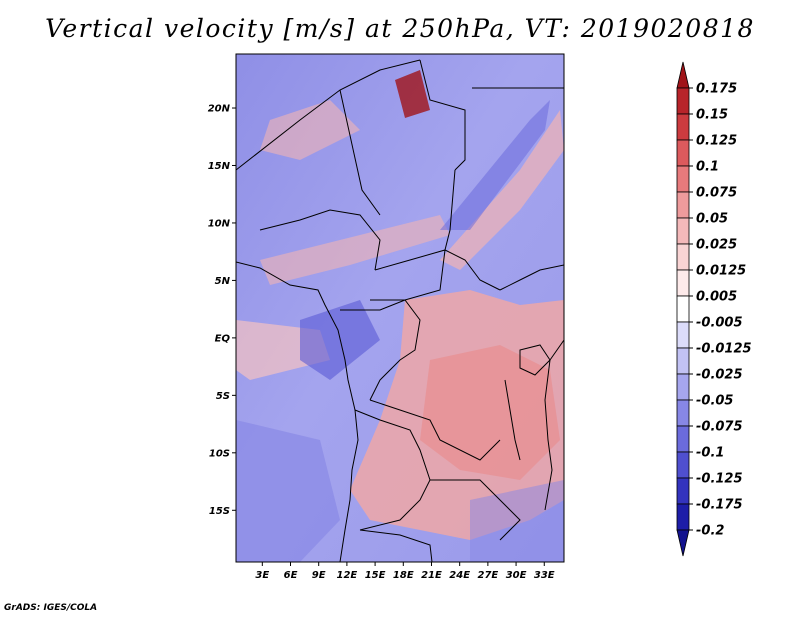 The width and height of the screenshot is (800, 618). What do you see at coordinates (297, 411) in the screenshot?
I see `coastline-gulf-of-guinea` at bounding box center [297, 411].